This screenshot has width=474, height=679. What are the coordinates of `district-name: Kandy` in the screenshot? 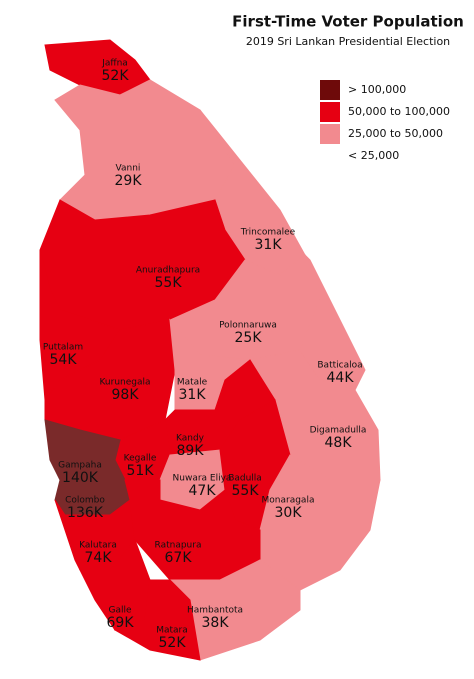 It's located at (190, 439).